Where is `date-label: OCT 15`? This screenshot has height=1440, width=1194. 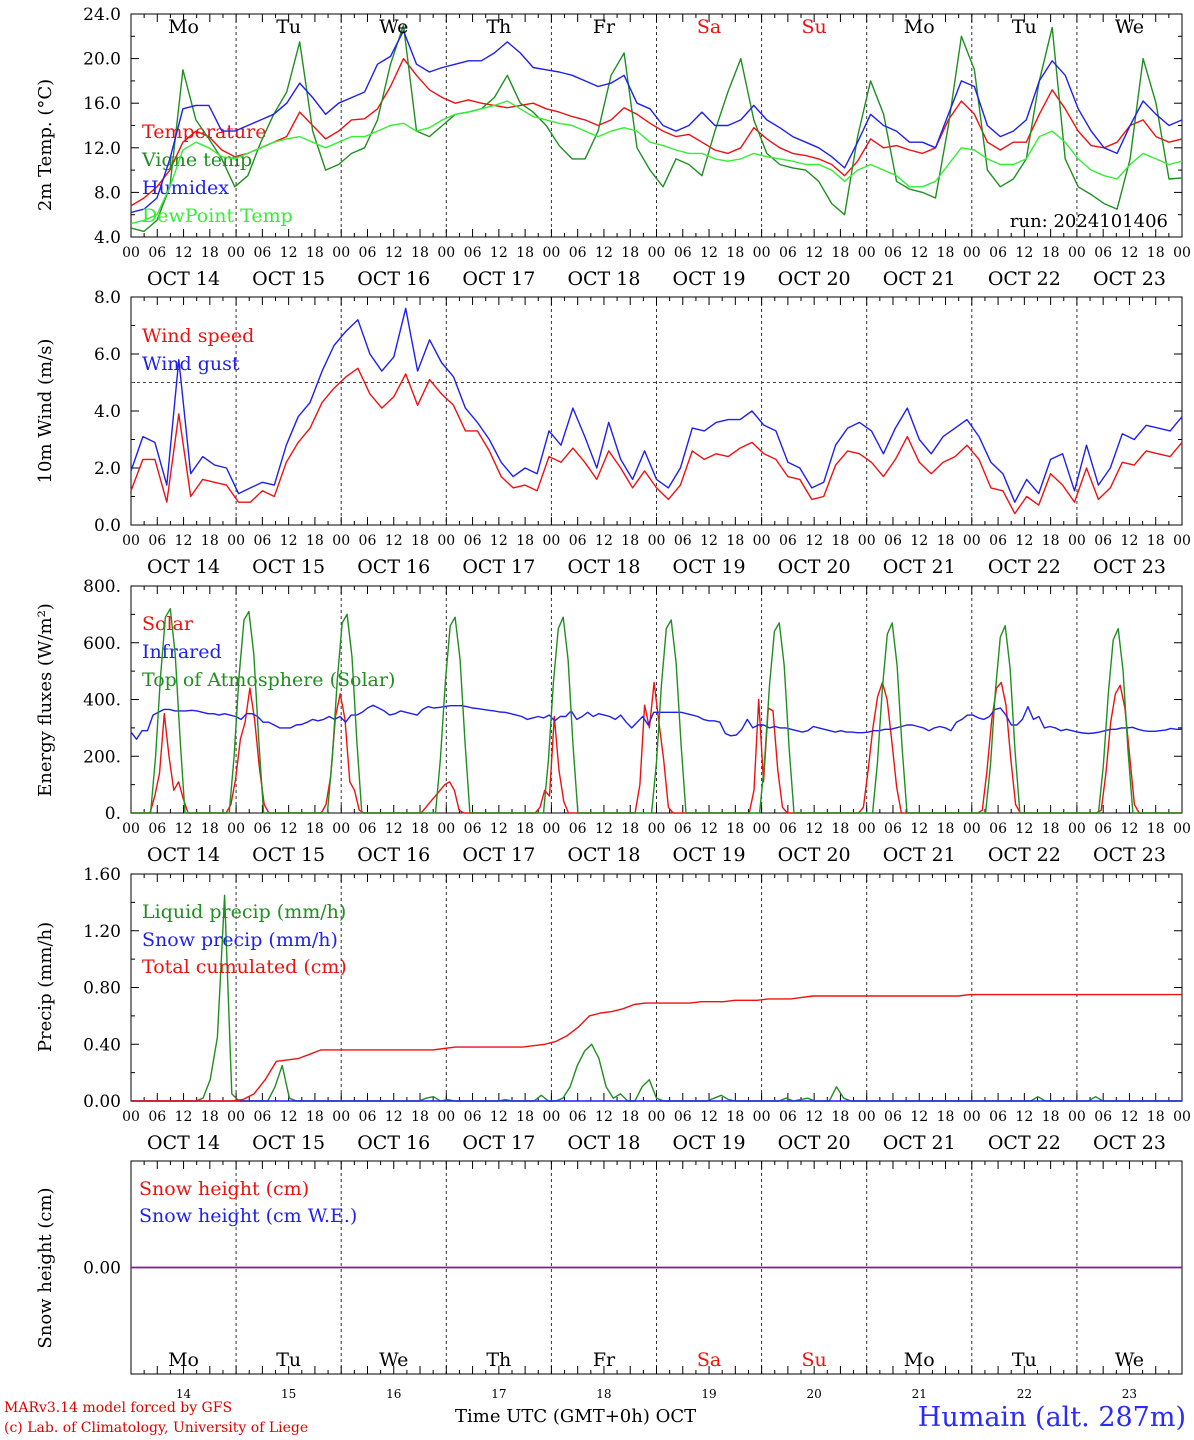
date-label: OCT 15 is located at coordinates (288, 279).